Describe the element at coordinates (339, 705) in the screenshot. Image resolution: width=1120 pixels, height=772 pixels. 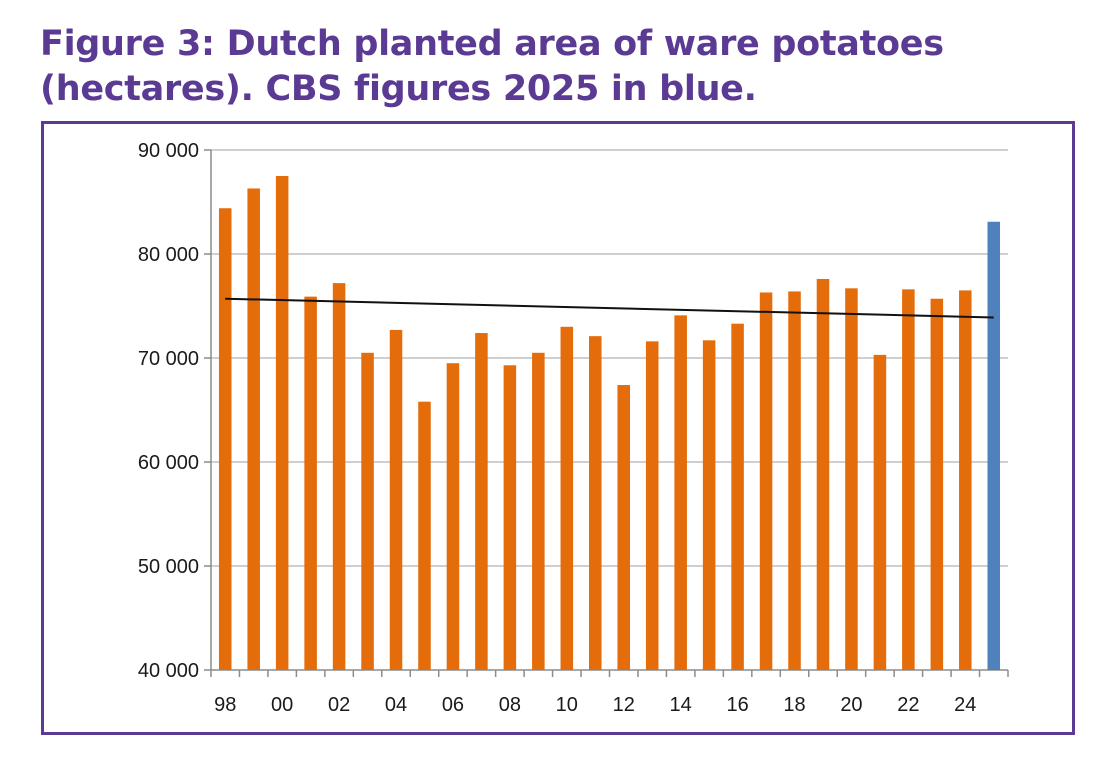
I see `x-tick-label: 02` at that location.